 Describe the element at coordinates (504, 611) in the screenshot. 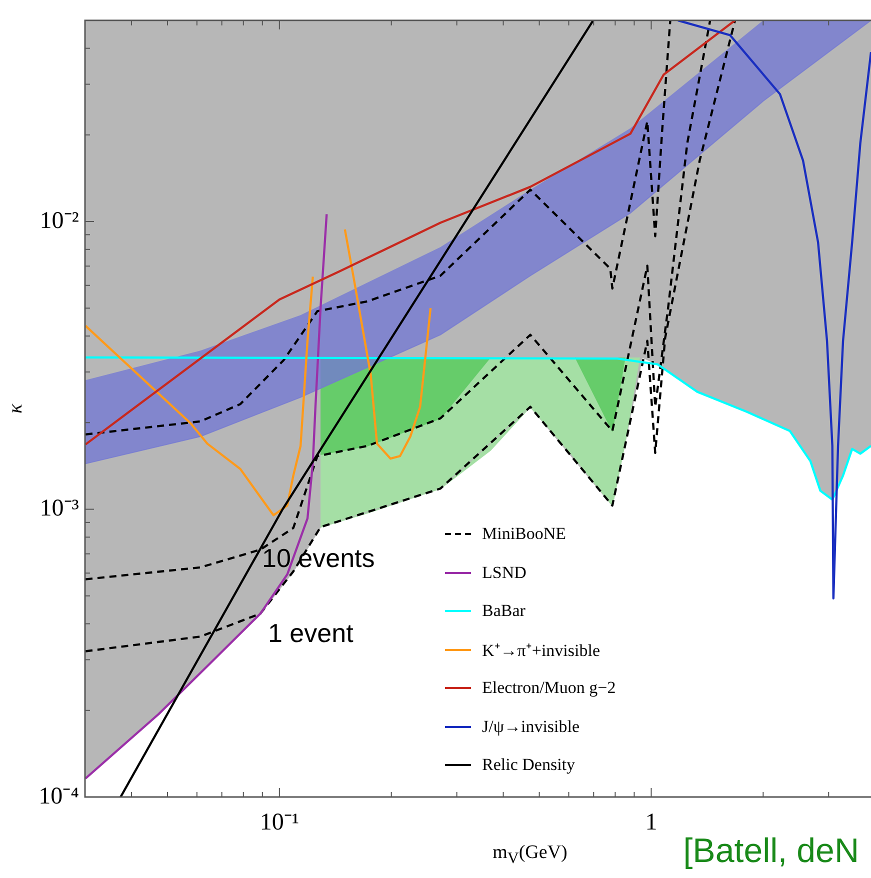

I see `legend-label: BaBar` at that location.